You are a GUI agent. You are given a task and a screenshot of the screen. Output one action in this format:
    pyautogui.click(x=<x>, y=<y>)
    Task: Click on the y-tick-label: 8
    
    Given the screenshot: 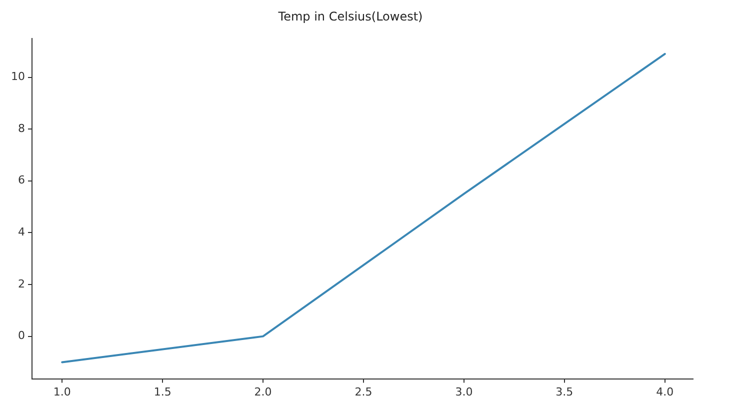 What is the action you would take?
    pyautogui.click(x=21, y=128)
    